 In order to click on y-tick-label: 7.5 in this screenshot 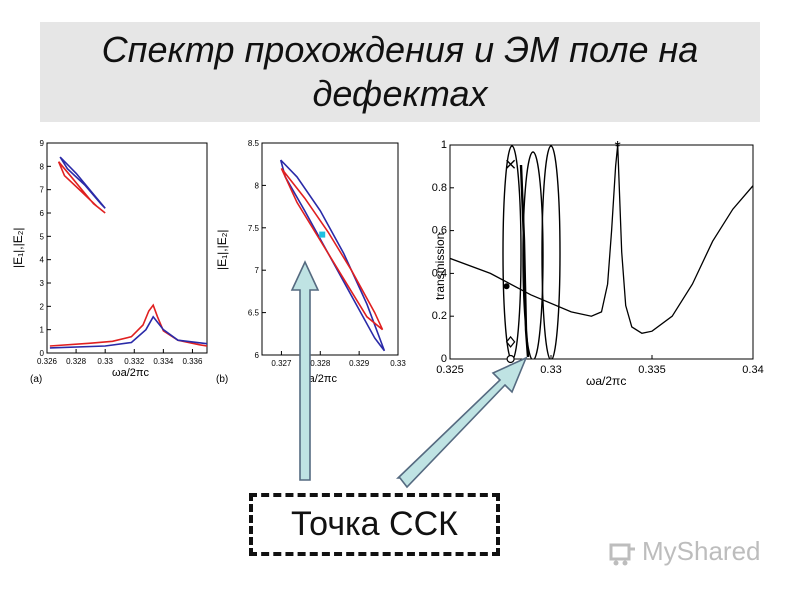, I will do `click(254, 228)`.